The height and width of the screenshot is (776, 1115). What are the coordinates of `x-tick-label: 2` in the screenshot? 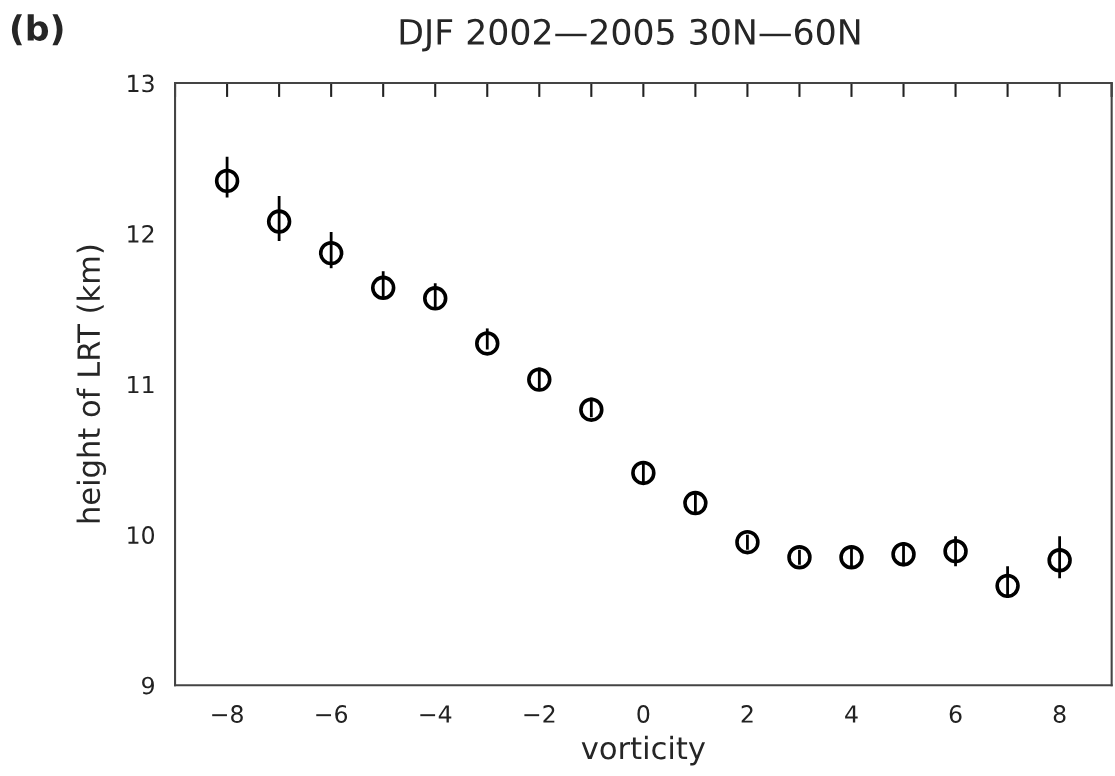 It's located at (747, 714).